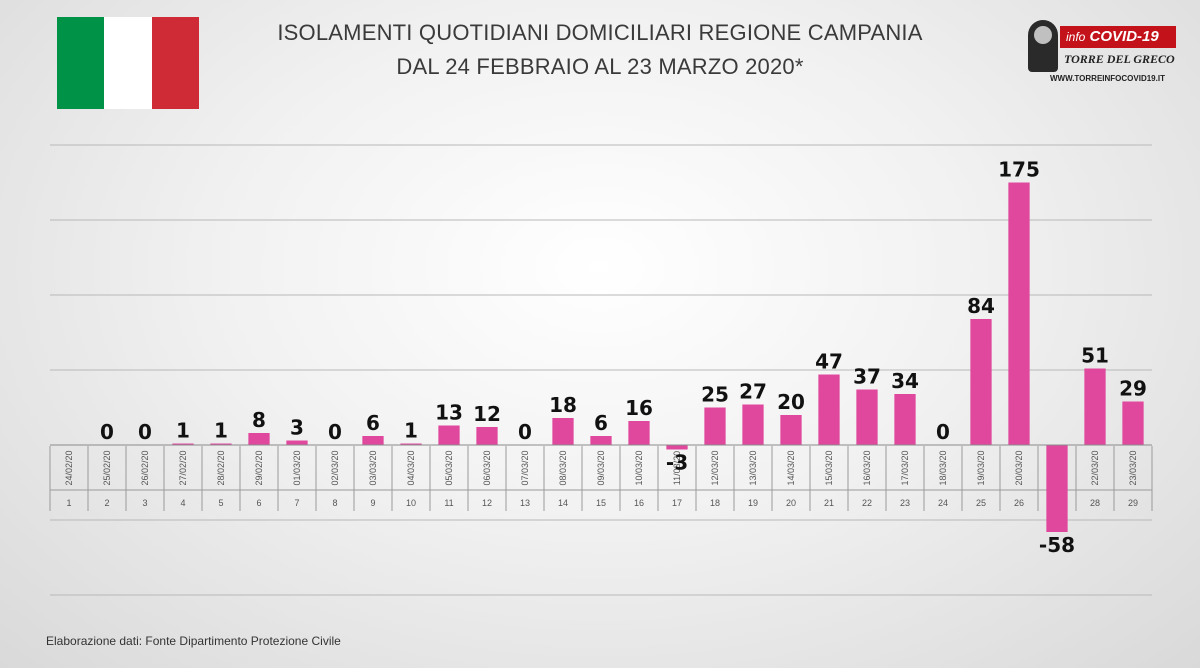 This screenshot has width=1200, height=668. Describe the element at coordinates (1095, 503) in the screenshot. I see `x-tick-day: 28` at that location.